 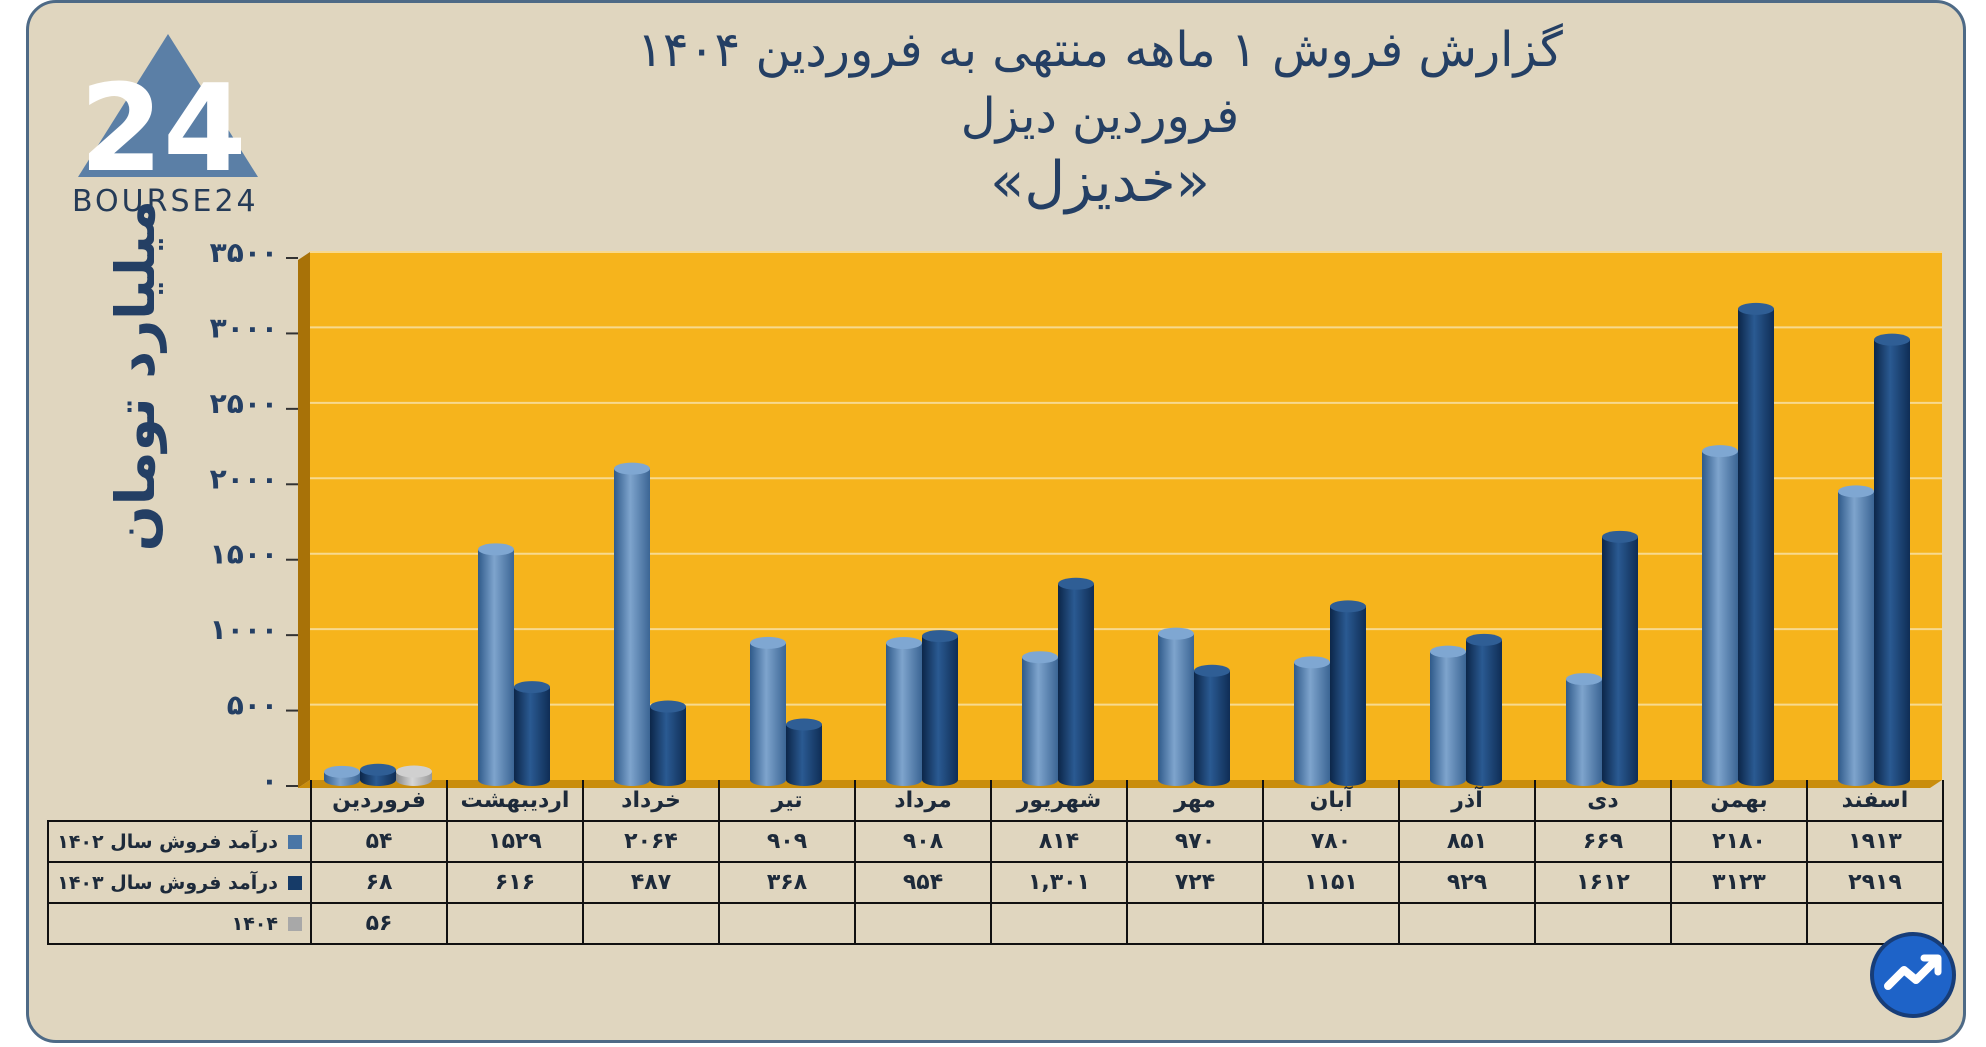 I want to click on x-tick-label: خرداد, so click(x=651, y=801).